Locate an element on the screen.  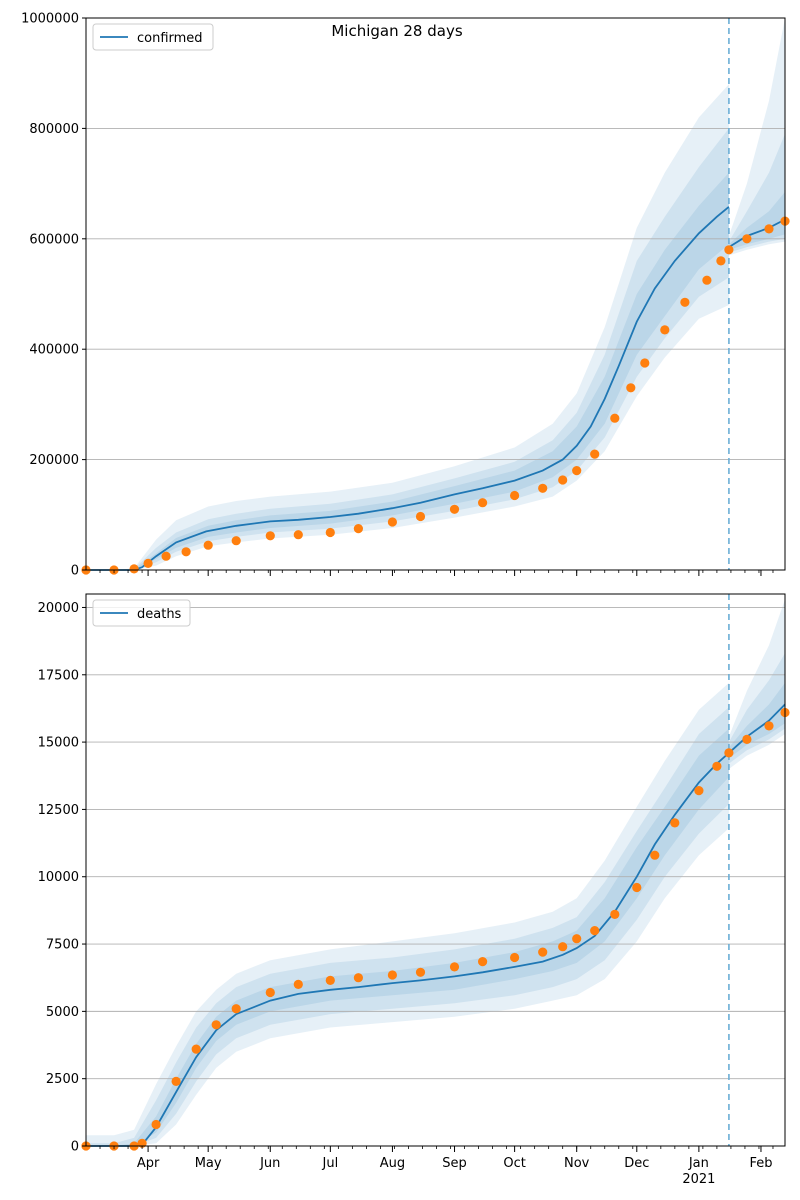
x-tick-label: Dec is located at coordinates (636, 1163).